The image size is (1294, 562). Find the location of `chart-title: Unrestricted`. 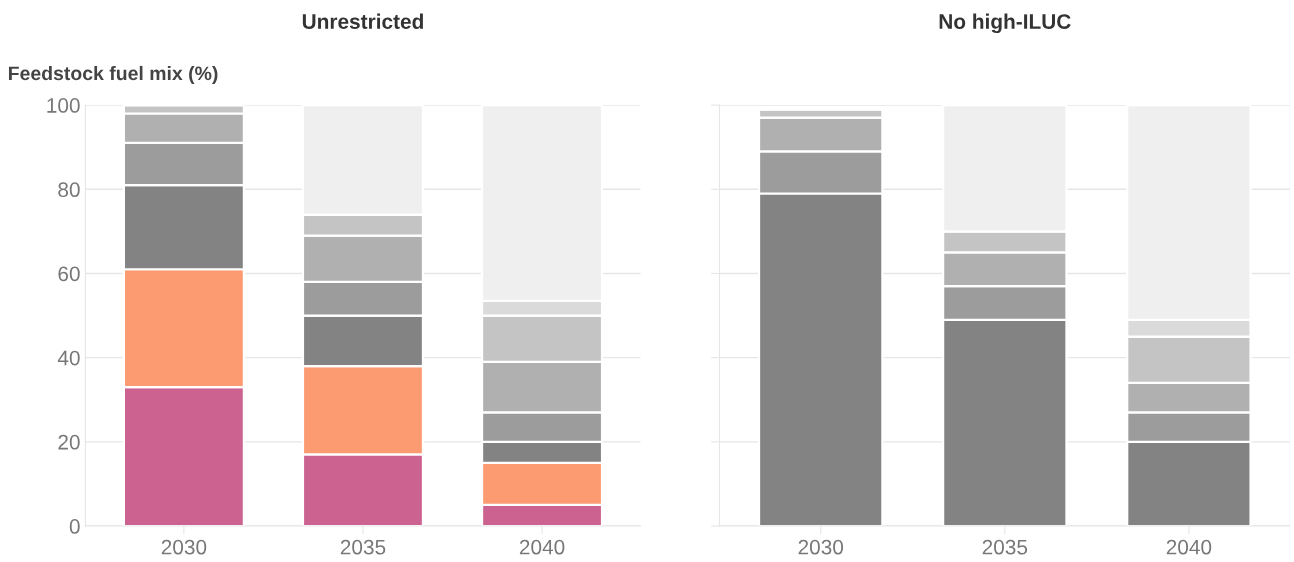

chart-title: Unrestricted is located at coordinates (362, 21).